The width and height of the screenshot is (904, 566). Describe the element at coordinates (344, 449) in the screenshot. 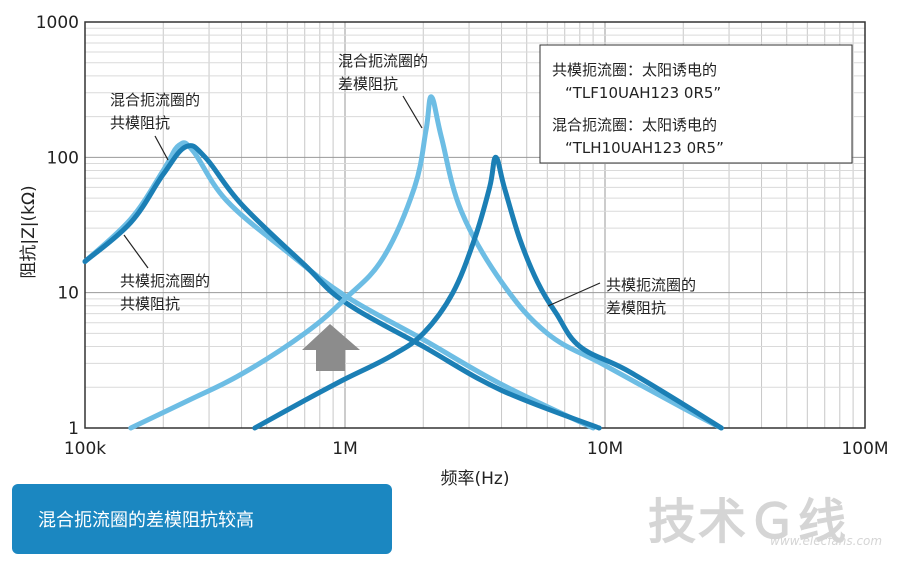

I see `x-tick-label: 1M` at that location.